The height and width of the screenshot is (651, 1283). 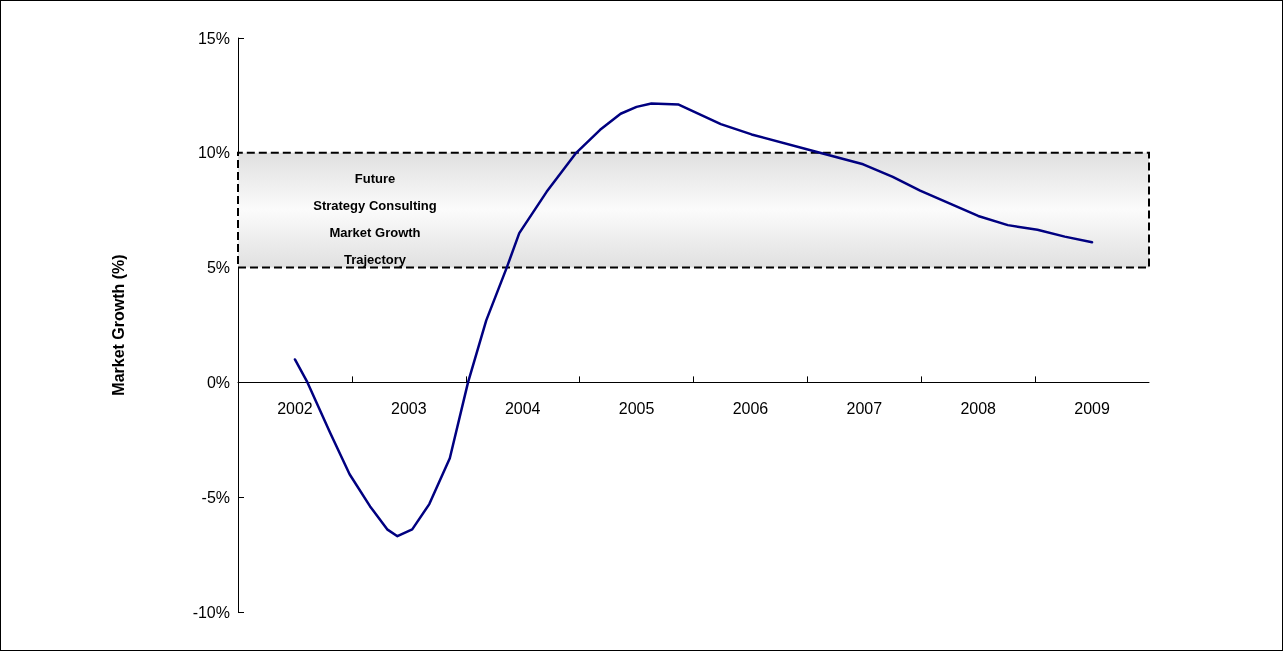 I want to click on y-tick-label: -5%, so click(x=215, y=497).